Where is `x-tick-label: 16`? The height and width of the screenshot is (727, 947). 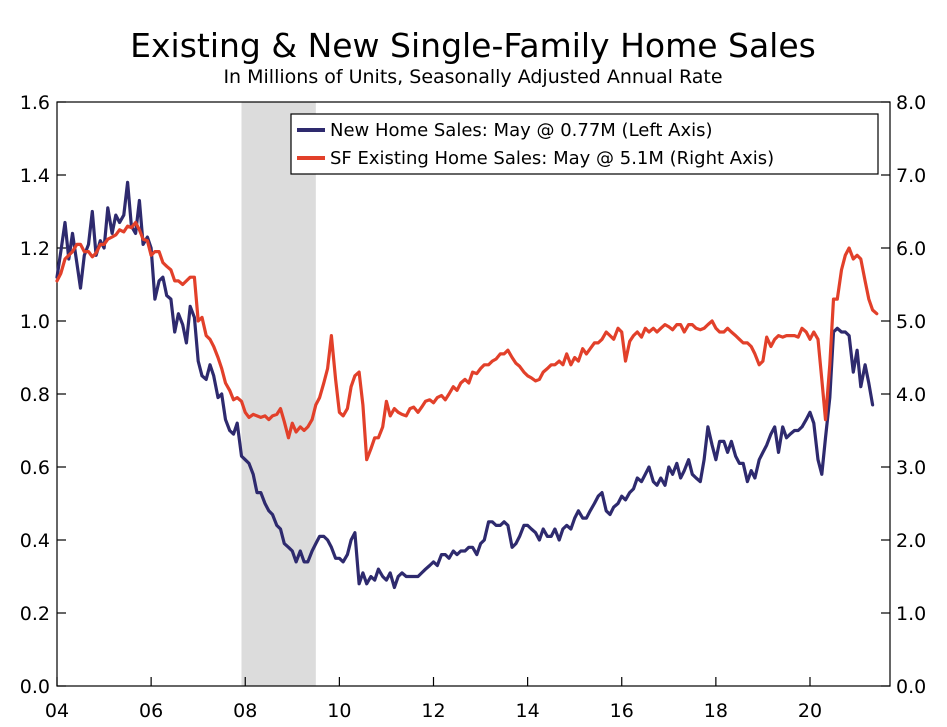
x-tick-label: 16 is located at coordinates (622, 711).